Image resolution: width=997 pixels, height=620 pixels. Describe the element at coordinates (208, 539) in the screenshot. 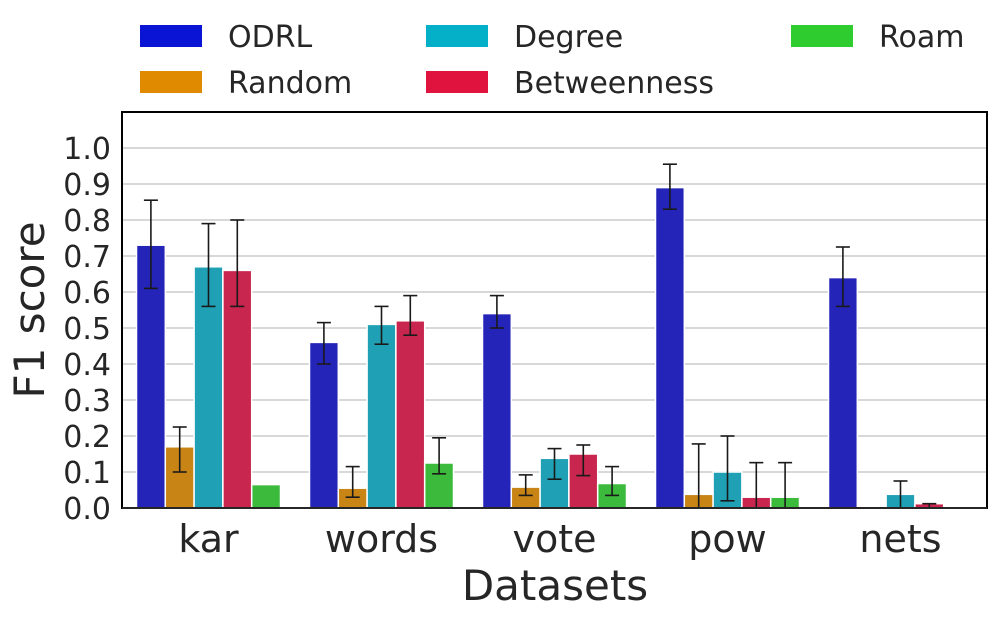

I see `x-tick-label: kar` at that location.